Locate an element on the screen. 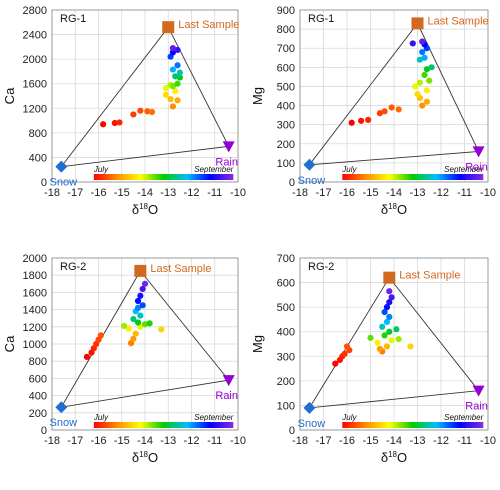  y-tick-label: 0 is located at coordinates (44, 431).